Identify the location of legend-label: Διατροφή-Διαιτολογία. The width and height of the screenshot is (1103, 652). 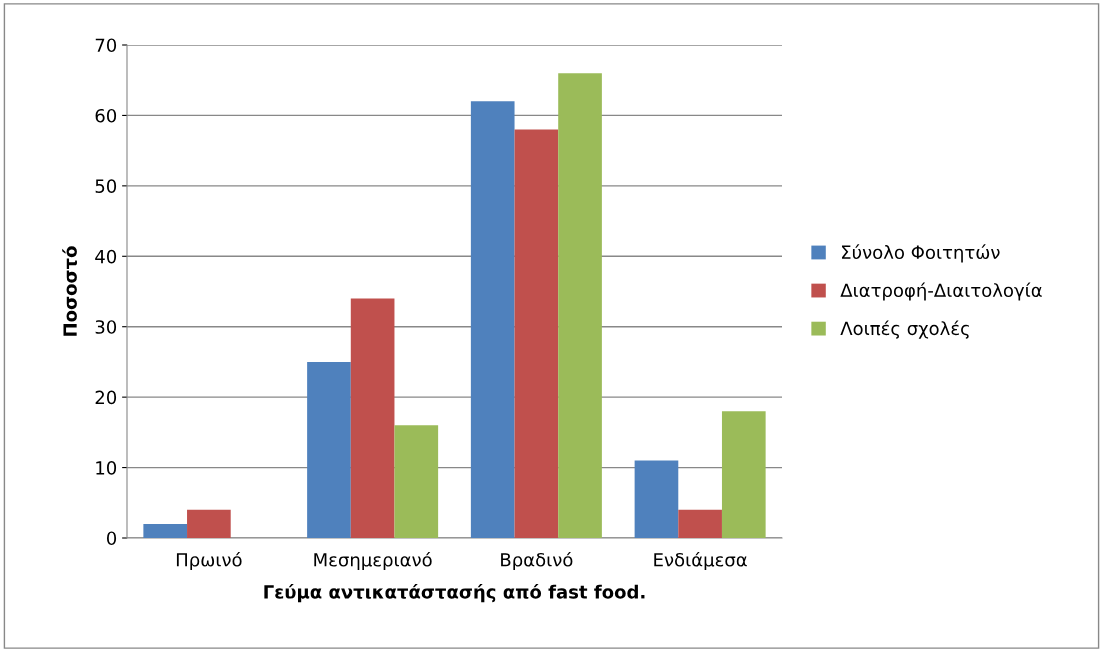
(941, 291).